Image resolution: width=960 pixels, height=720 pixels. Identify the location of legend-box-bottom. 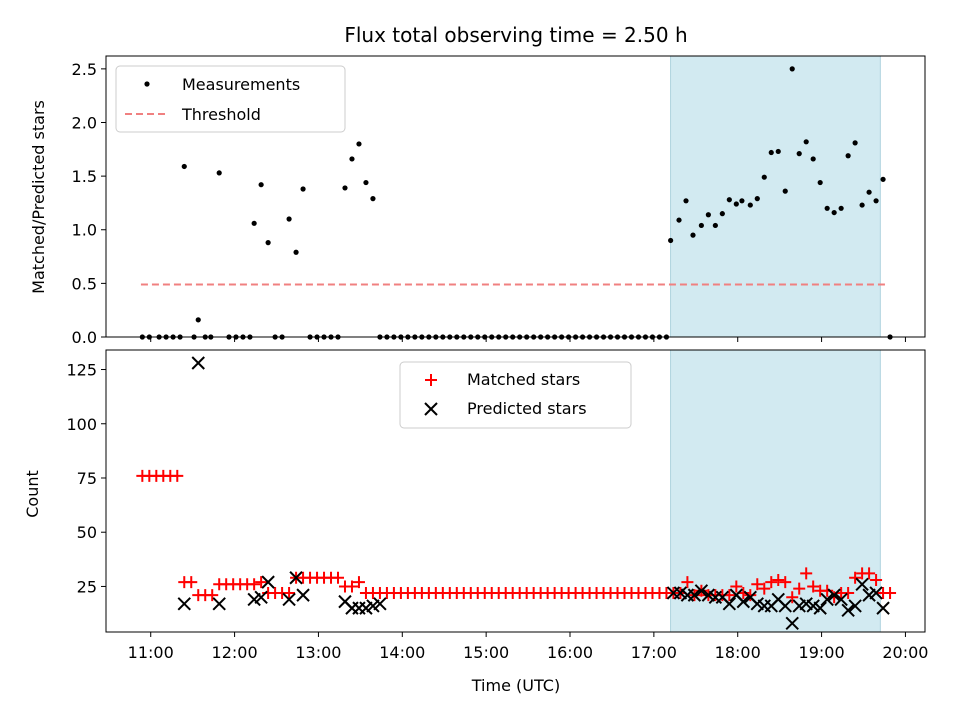
(515, 395).